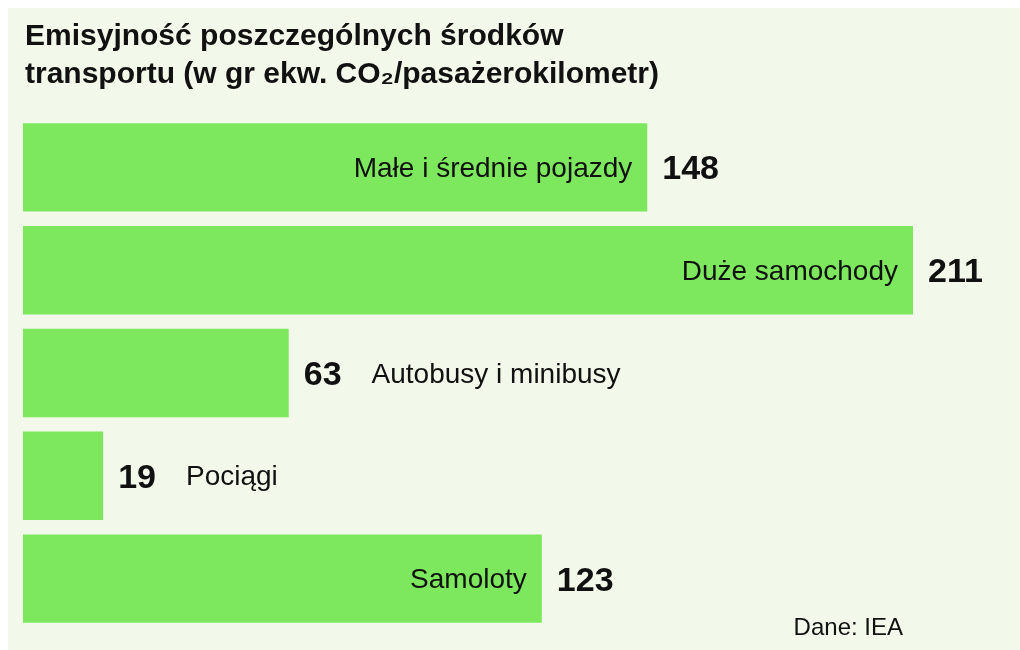  What do you see at coordinates (342, 53) in the screenshot?
I see `chart-title: Emisyjność poszczególnych środków transportu (w gr ekw. CO₂/pasażerokilometr)` at bounding box center [342, 53].